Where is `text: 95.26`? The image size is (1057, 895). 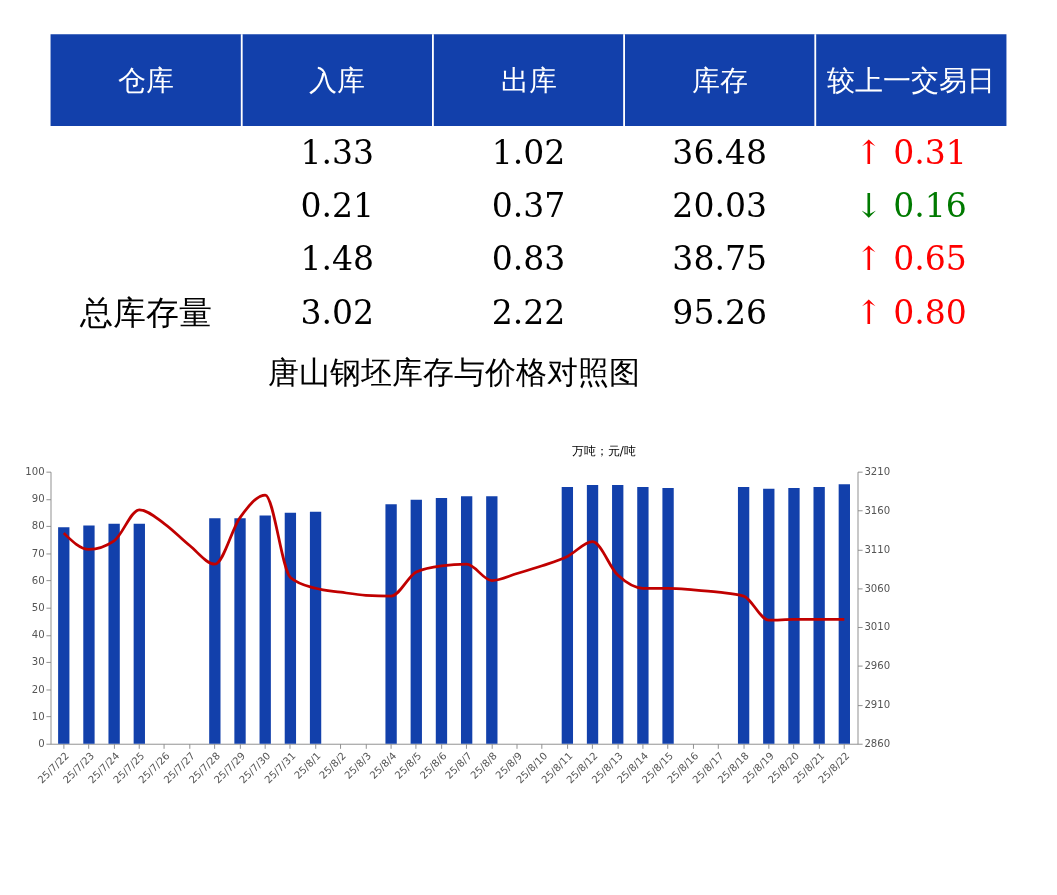
text: 95.26 is located at coordinates (720, 312).